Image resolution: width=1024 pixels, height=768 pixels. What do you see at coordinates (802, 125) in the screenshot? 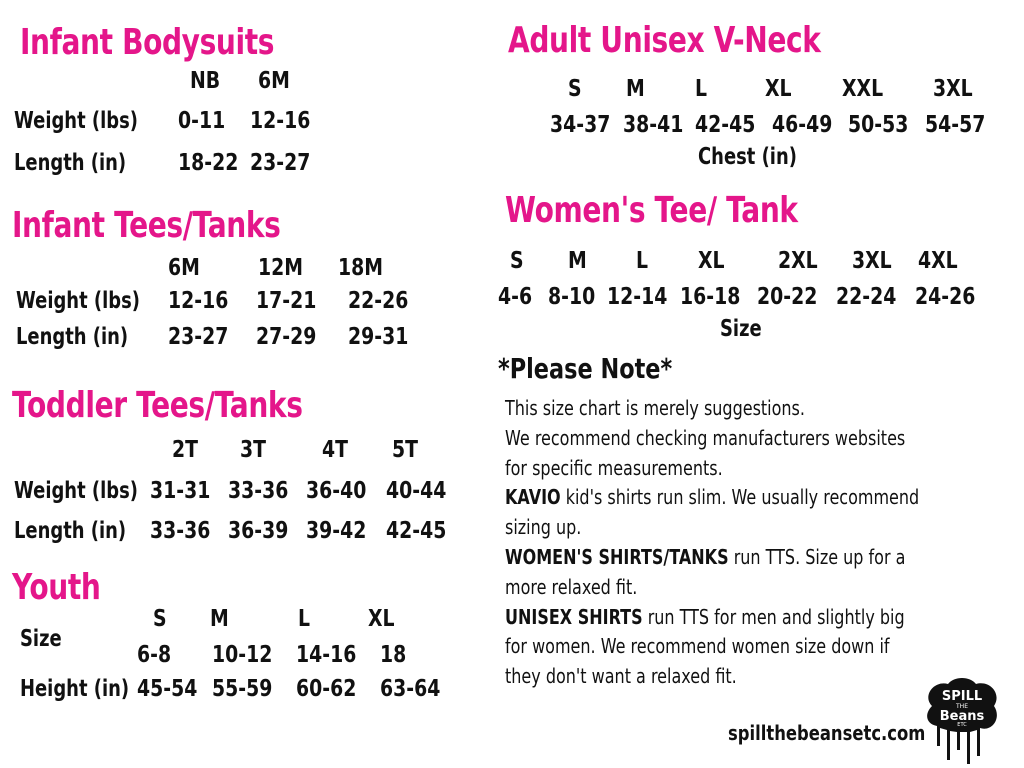
I see `table-cell: 46-49` at bounding box center [802, 125].